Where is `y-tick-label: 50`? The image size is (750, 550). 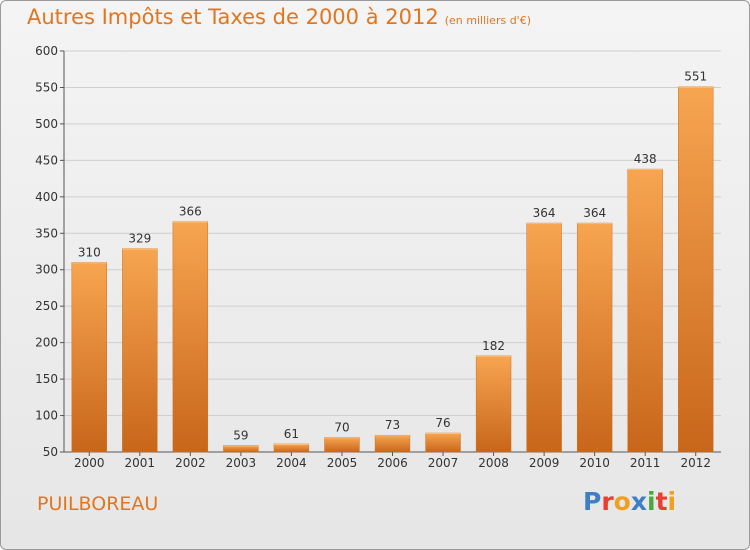
y-tick-label: 50 is located at coordinates (50, 452).